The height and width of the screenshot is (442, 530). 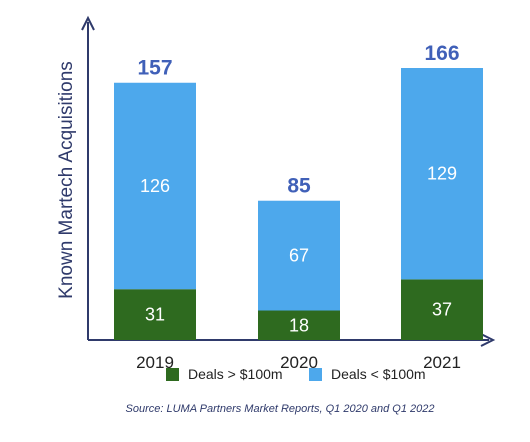 I want to click on x-axis-arrow, so click(x=488, y=340).